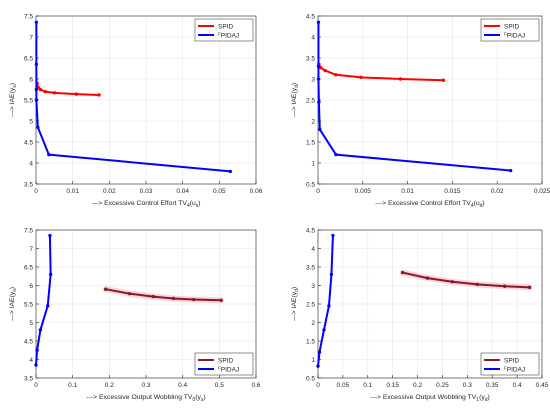  I want to click on x-axis-label-tail-subscript: d, so click(486, 400).